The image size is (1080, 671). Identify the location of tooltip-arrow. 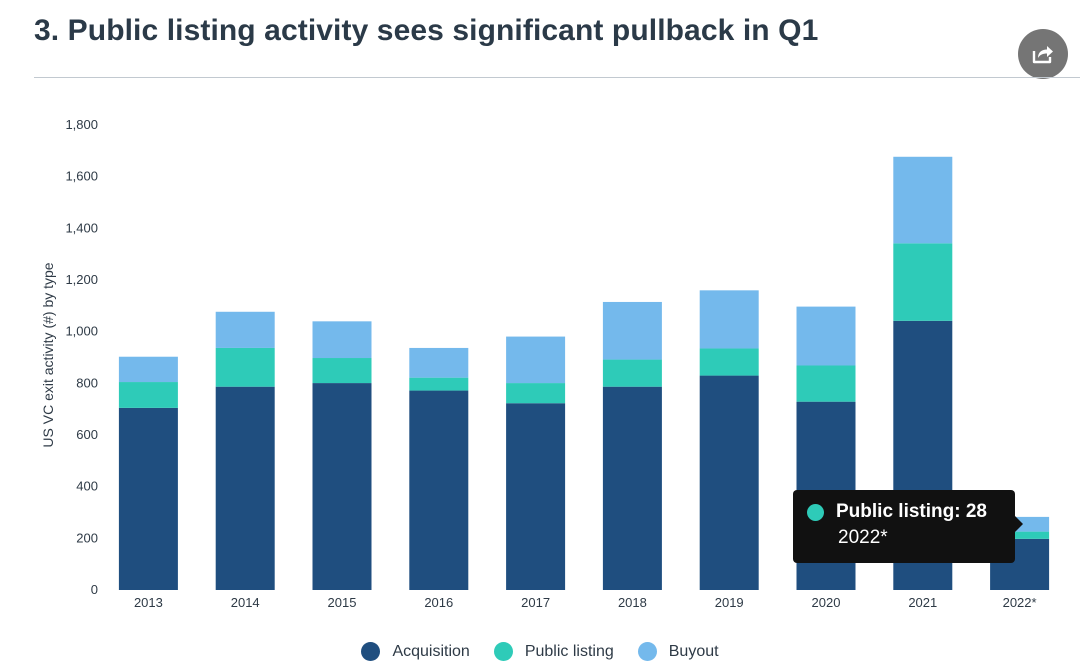
(1019, 524).